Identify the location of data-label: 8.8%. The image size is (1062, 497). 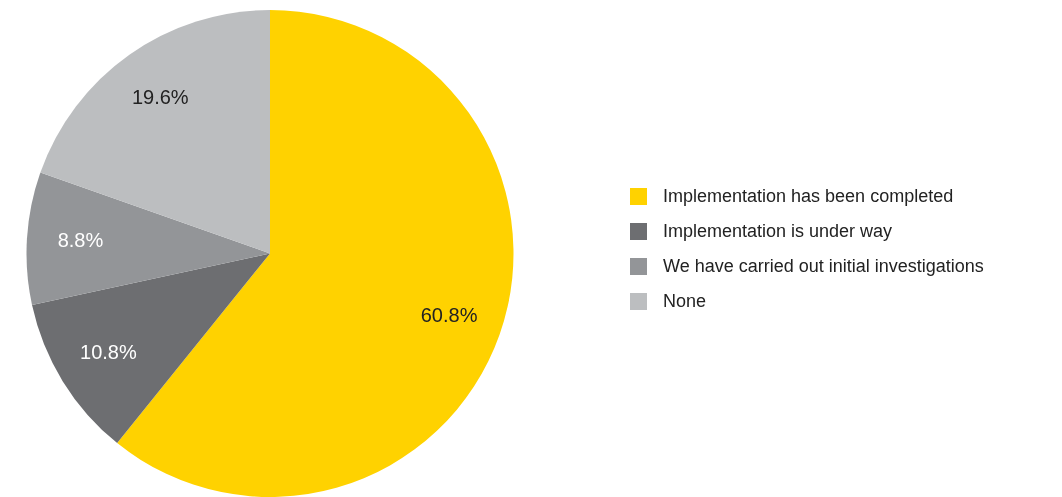
(80, 240).